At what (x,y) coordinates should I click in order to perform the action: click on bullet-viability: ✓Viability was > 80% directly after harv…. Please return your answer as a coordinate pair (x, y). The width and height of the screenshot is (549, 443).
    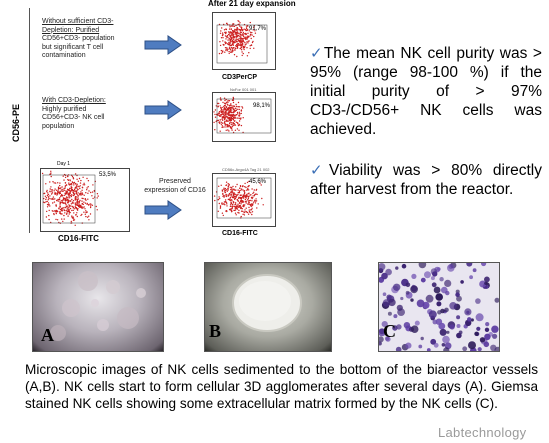
    Looking at the image, I should click on (426, 180).